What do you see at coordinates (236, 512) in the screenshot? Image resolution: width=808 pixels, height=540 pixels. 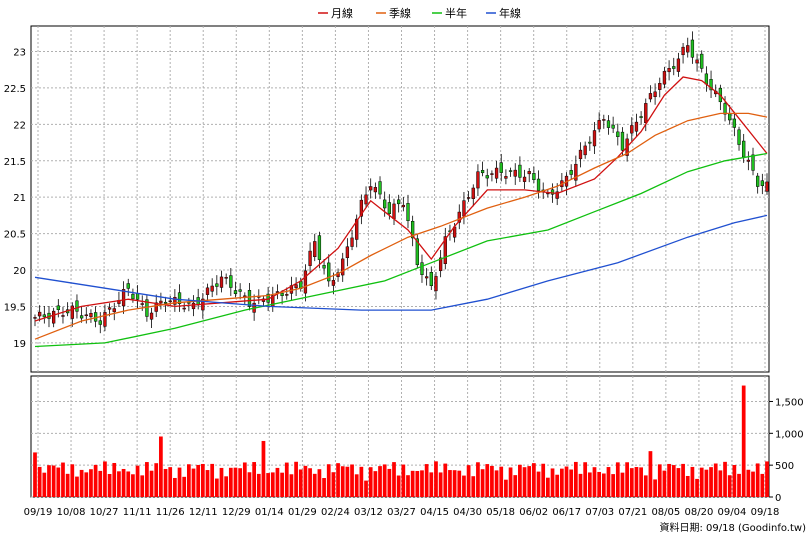 I see `x-tick-label: 12/29` at bounding box center [236, 512].